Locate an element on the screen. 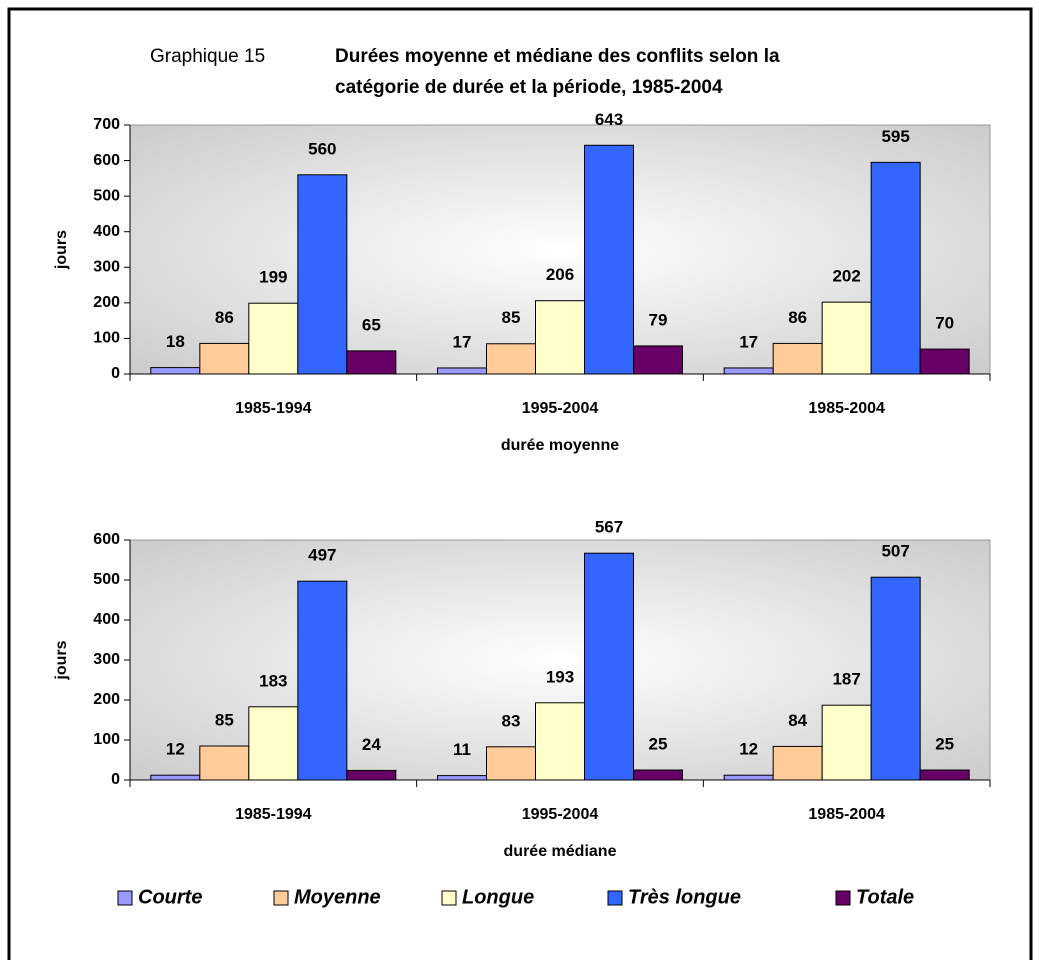 Image resolution: width=1039 pixels, height=960 pixels. value-label: 199 is located at coordinates (273, 277).